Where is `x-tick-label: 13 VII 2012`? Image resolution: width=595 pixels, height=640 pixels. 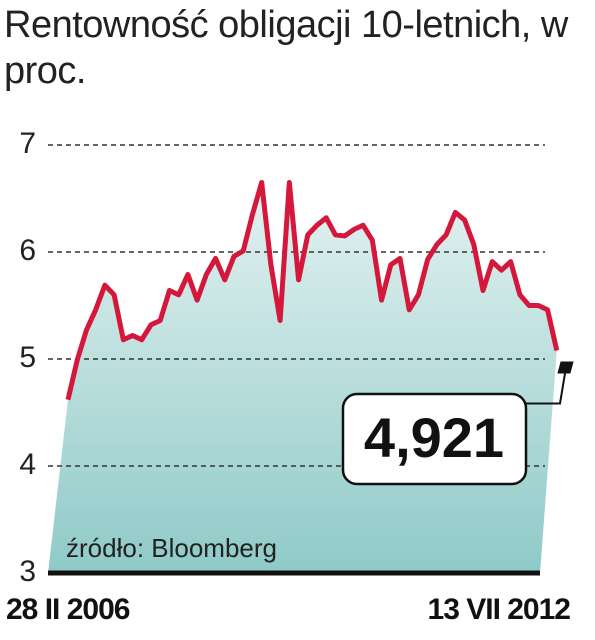
x-tick-label: 13 VII 2012 is located at coordinates (499, 609).